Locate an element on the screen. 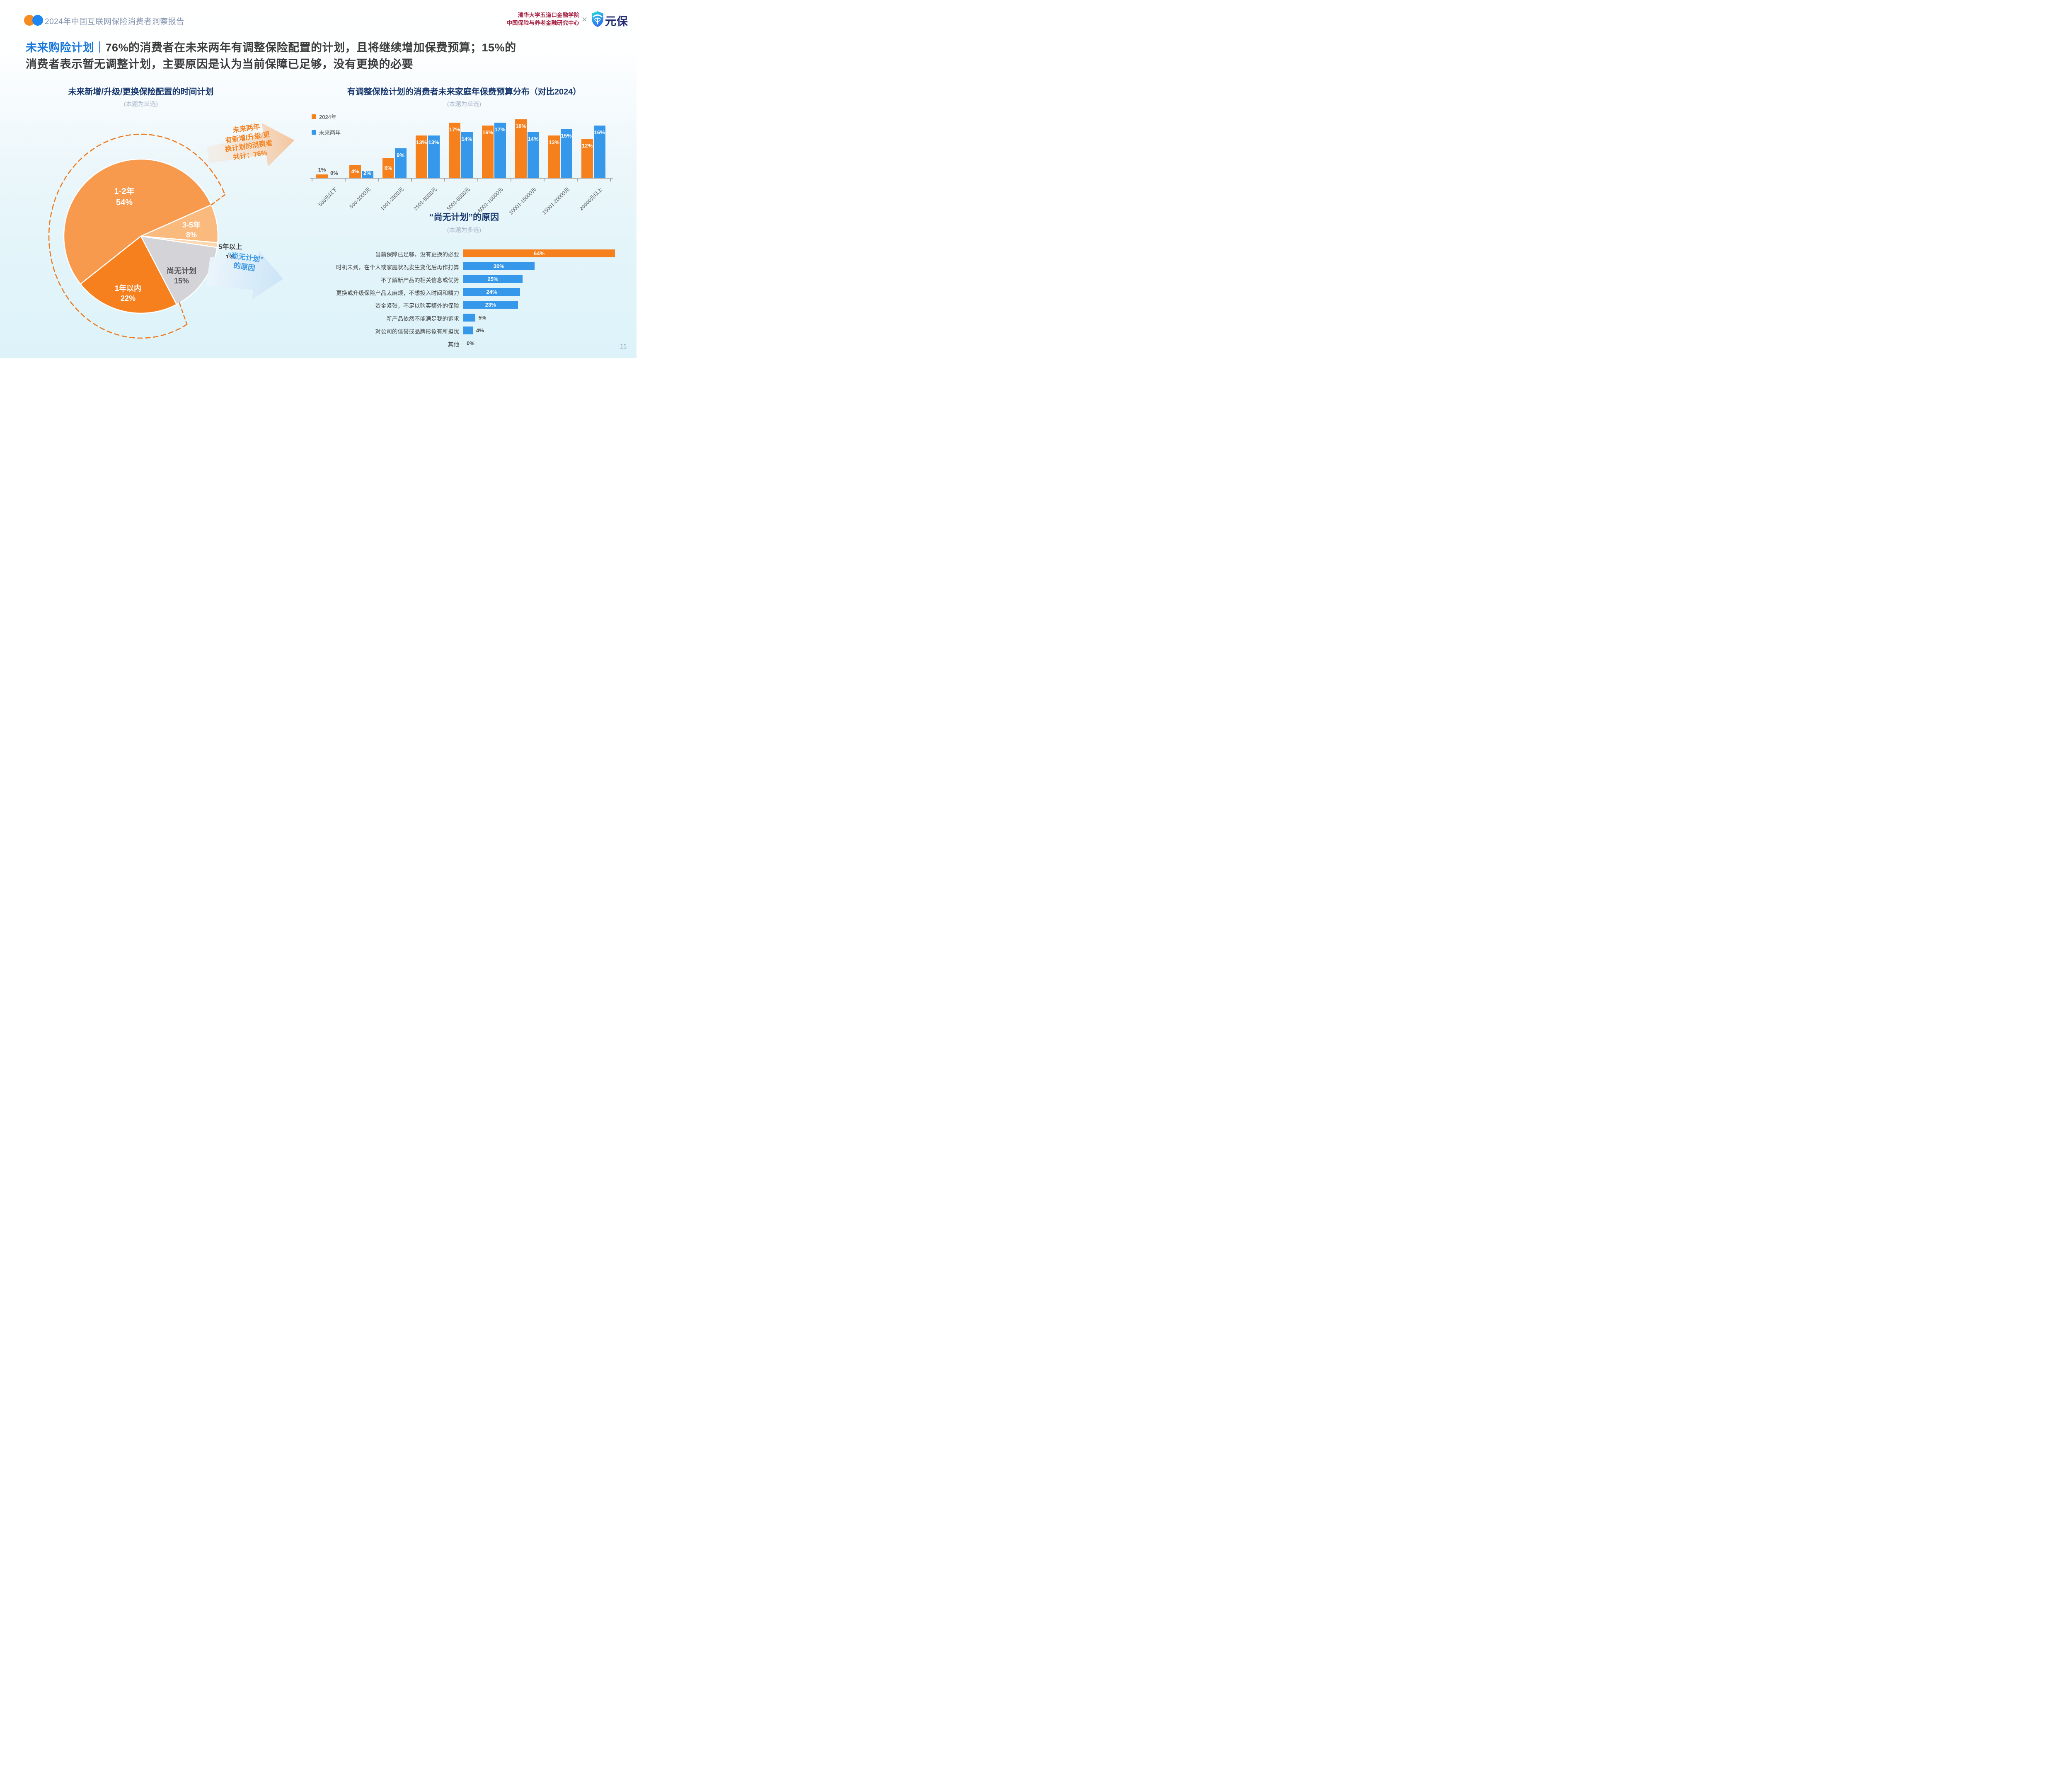 This screenshot has height=1790, width=2072. bar-value-label: 0% is located at coordinates (334, 173).